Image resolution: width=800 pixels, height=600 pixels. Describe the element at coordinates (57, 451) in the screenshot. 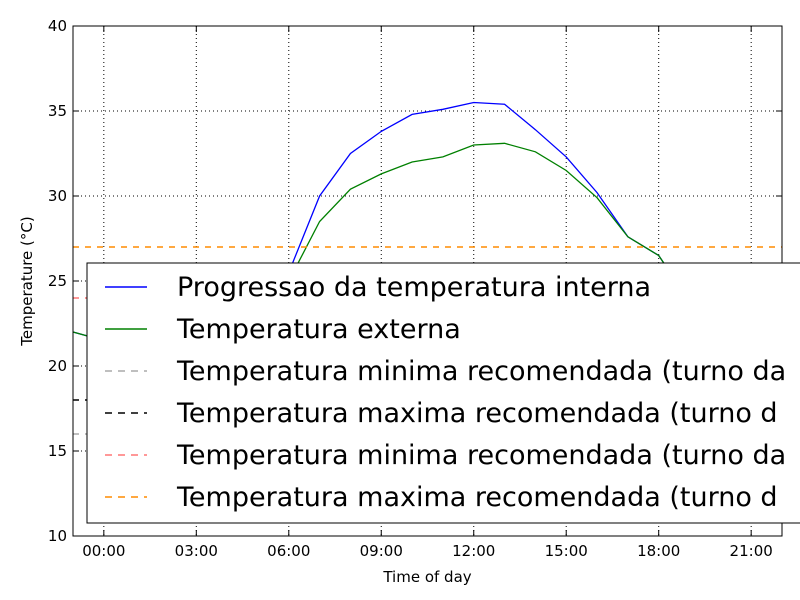

I see `y-tick-label: 15` at that location.